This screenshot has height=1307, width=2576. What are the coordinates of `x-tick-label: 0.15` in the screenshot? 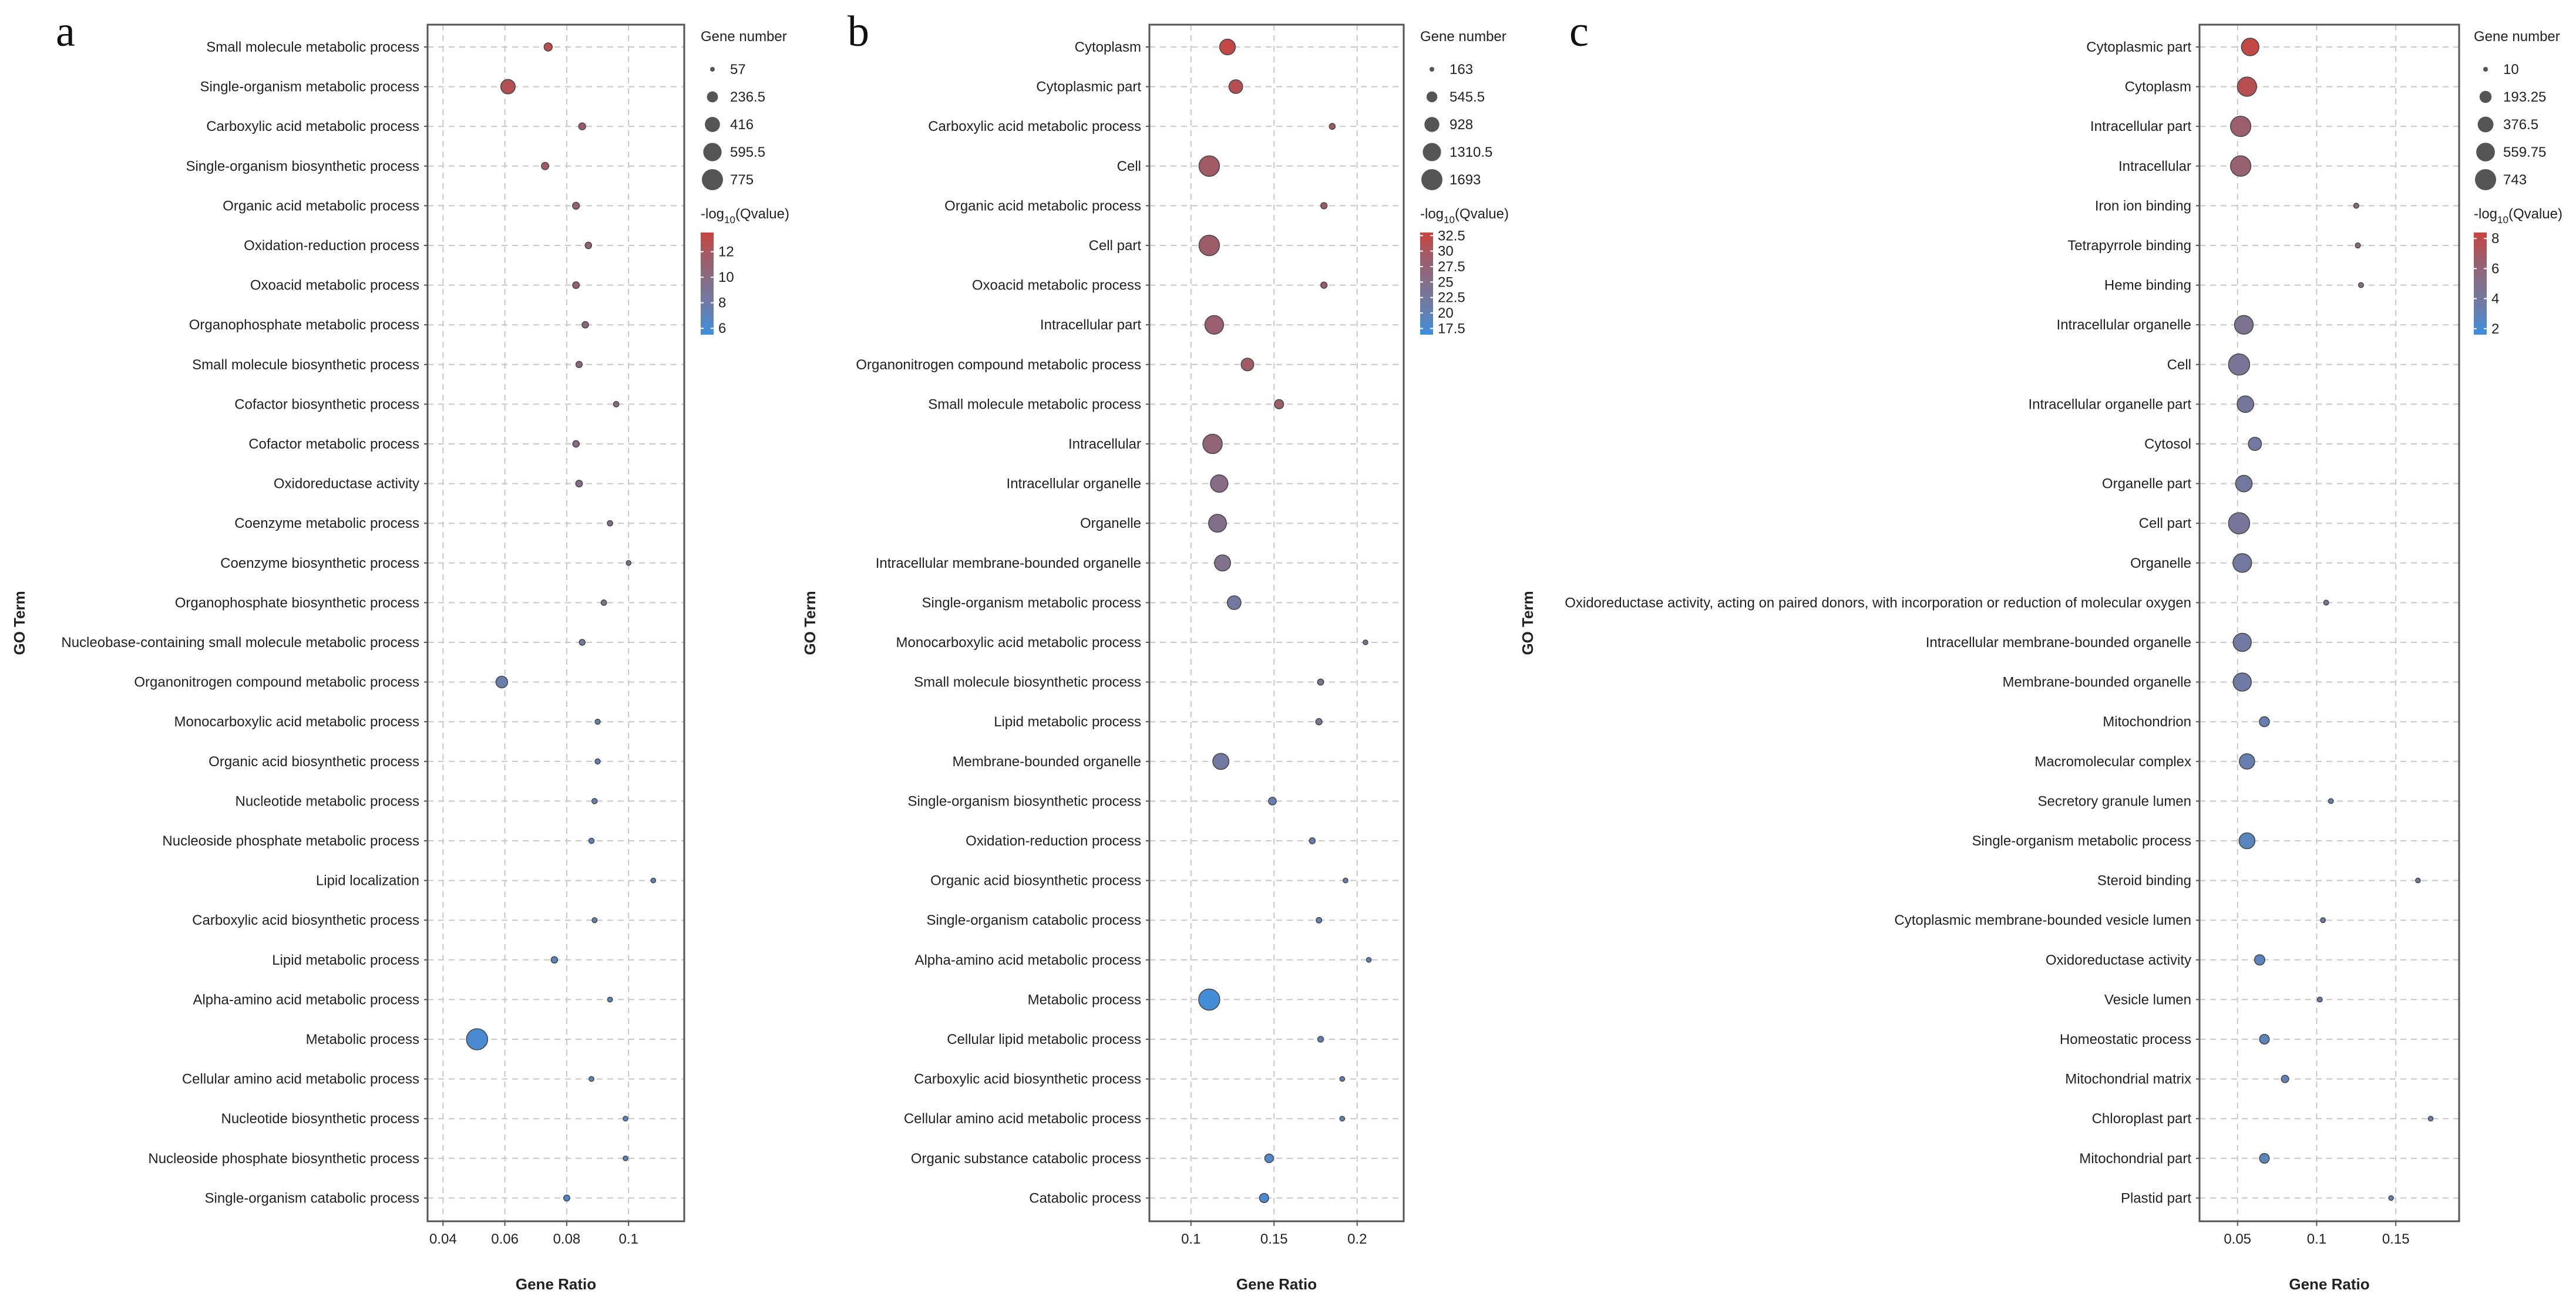 It's located at (1274, 1239).